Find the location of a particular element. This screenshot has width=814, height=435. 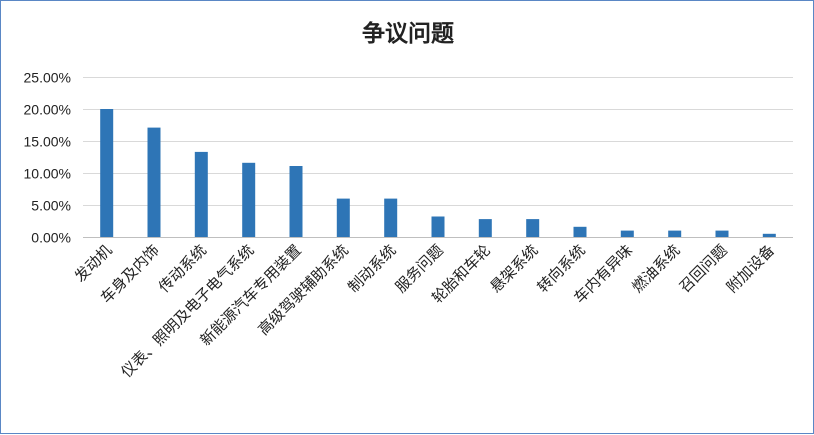

x-tick-label: 高级驾驶辅助系统 is located at coordinates (304, 290).